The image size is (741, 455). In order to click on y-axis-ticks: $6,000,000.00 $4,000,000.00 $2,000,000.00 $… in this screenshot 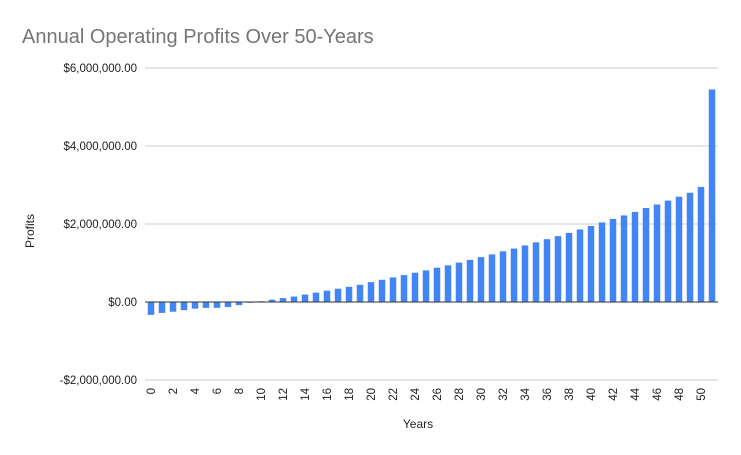, I will do `click(98, 225)`.